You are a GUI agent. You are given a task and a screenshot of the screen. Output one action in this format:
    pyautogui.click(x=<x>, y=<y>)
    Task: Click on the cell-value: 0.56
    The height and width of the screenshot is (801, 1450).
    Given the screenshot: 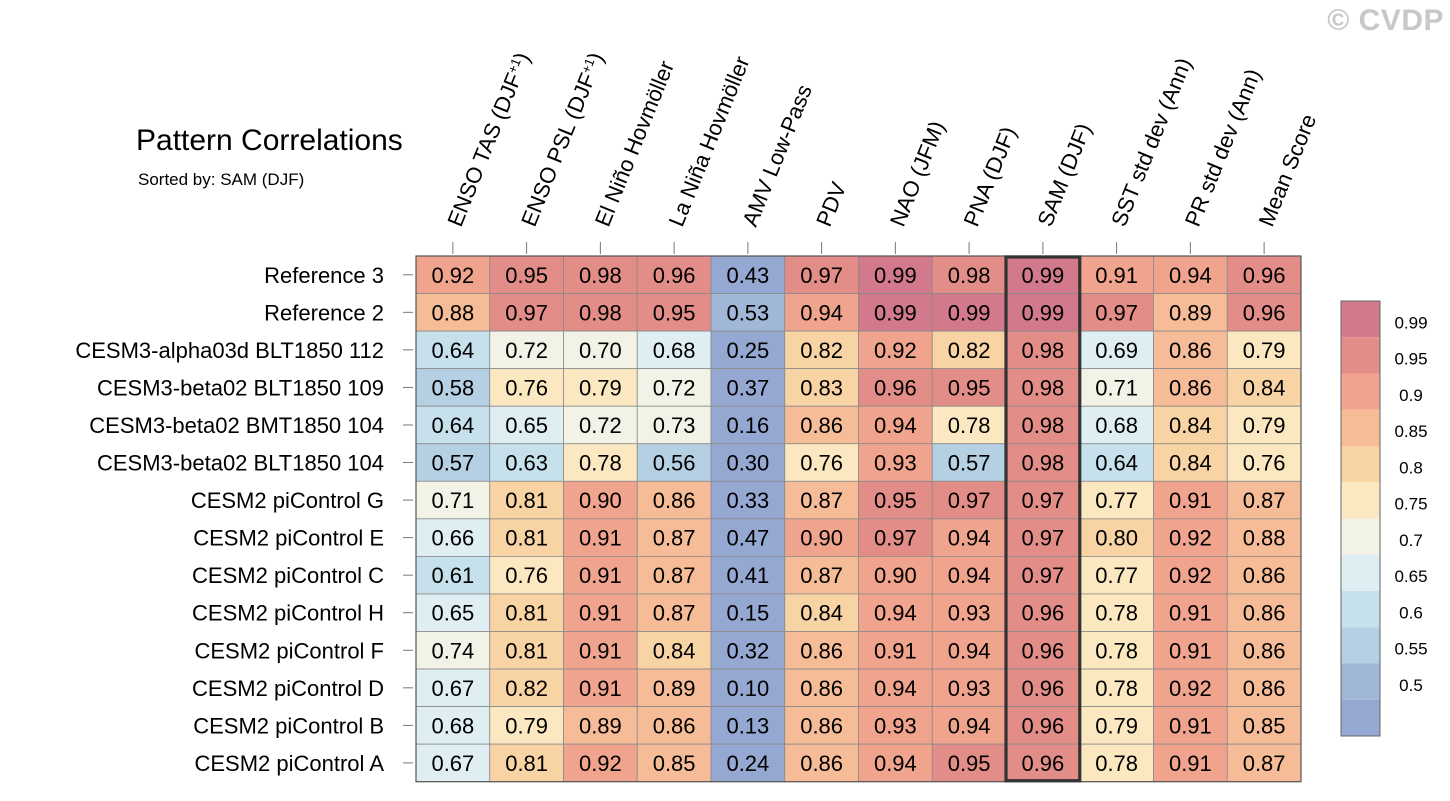 What is the action you would take?
    pyautogui.click(x=674, y=463)
    